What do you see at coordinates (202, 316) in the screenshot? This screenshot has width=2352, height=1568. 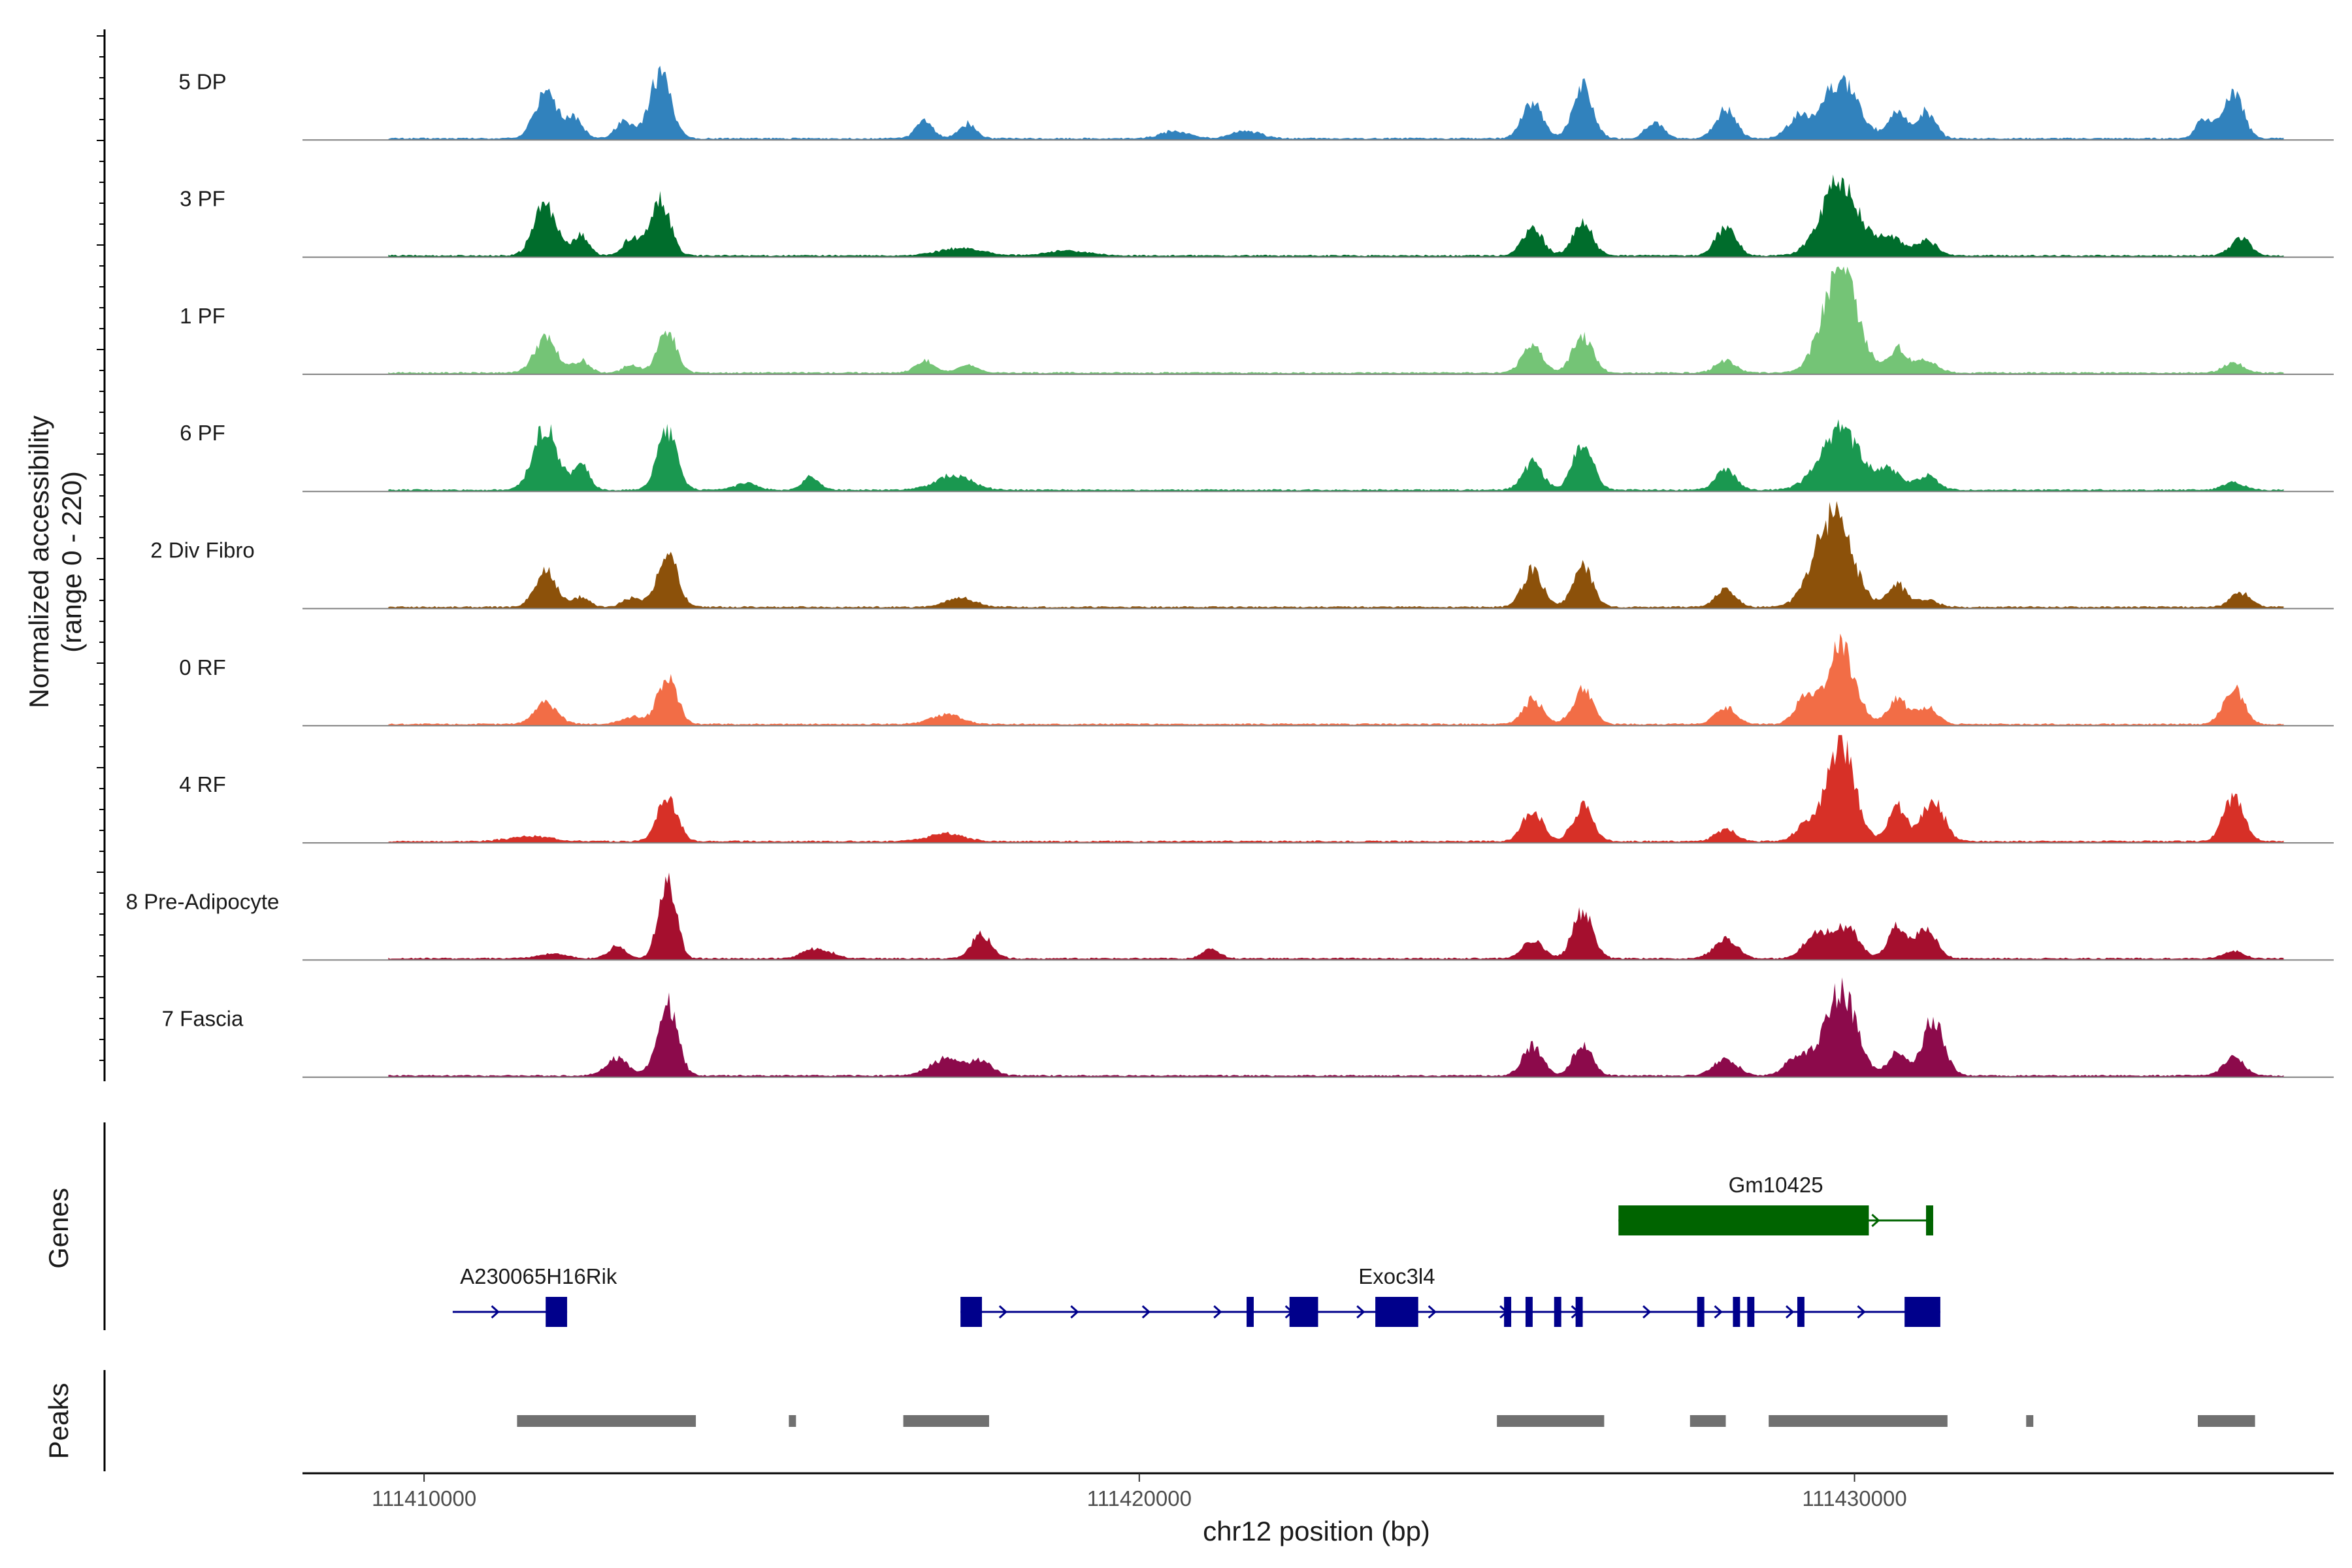 I see `track-label: 1 PF` at bounding box center [202, 316].